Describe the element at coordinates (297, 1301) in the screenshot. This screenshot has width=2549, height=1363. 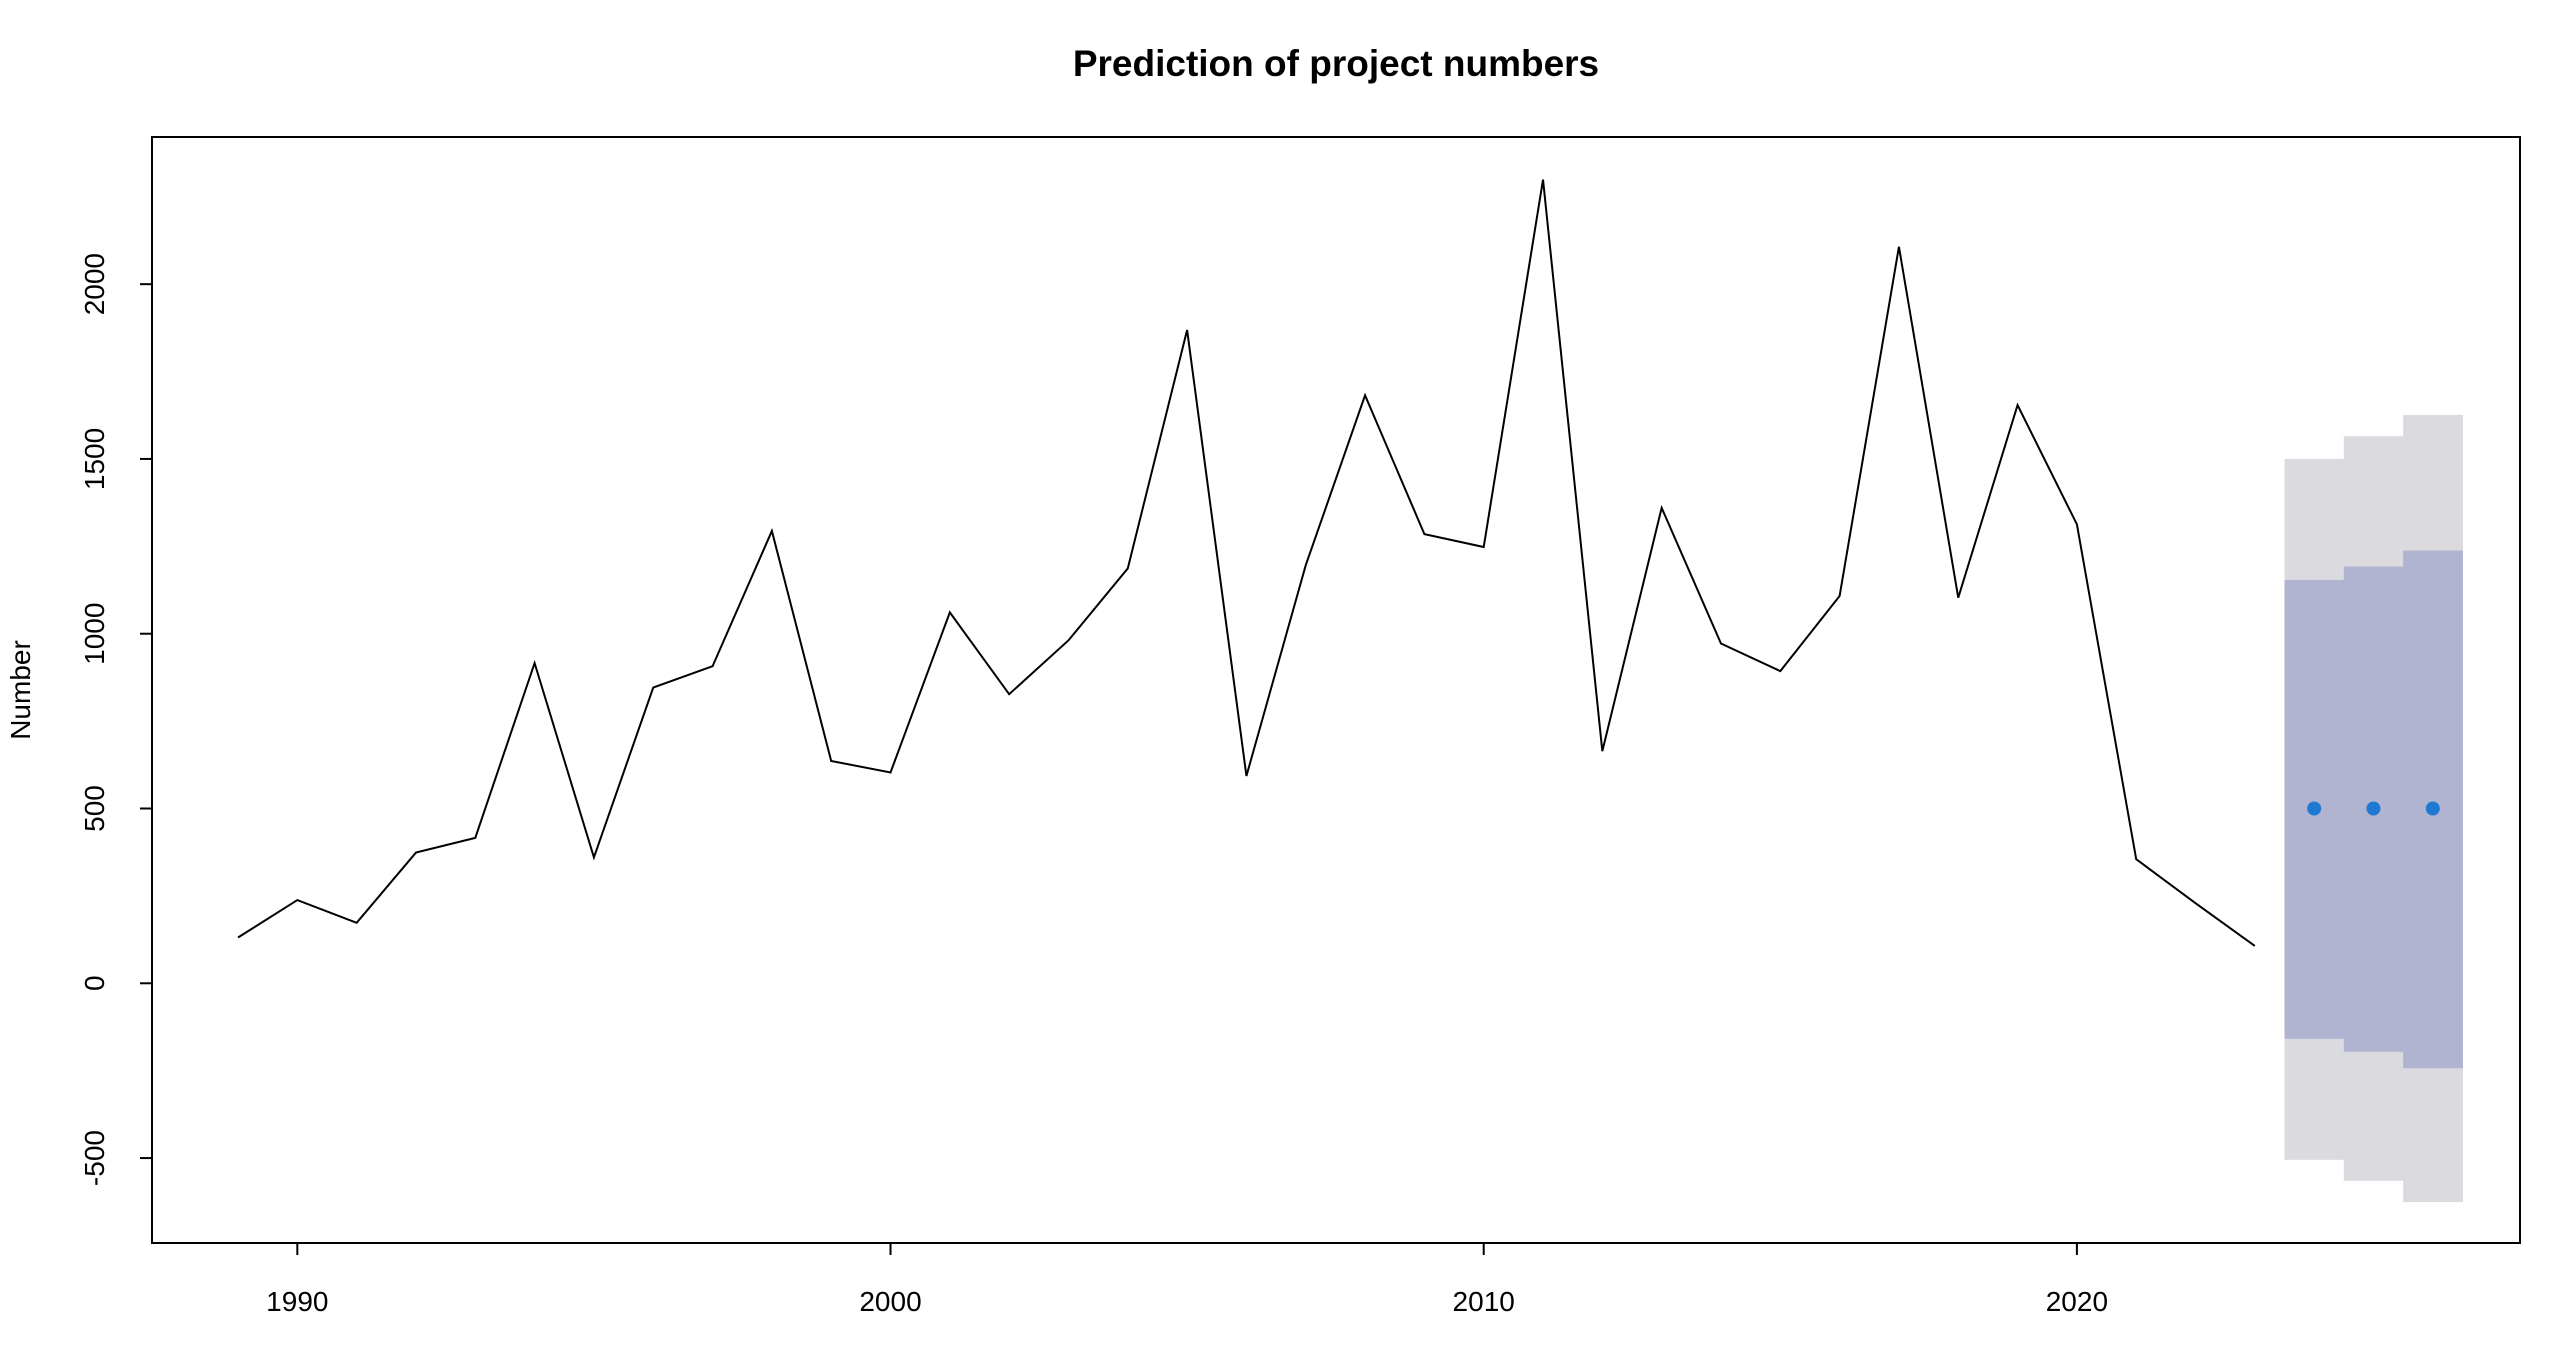
I see `x-tick-label: 1990` at that location.